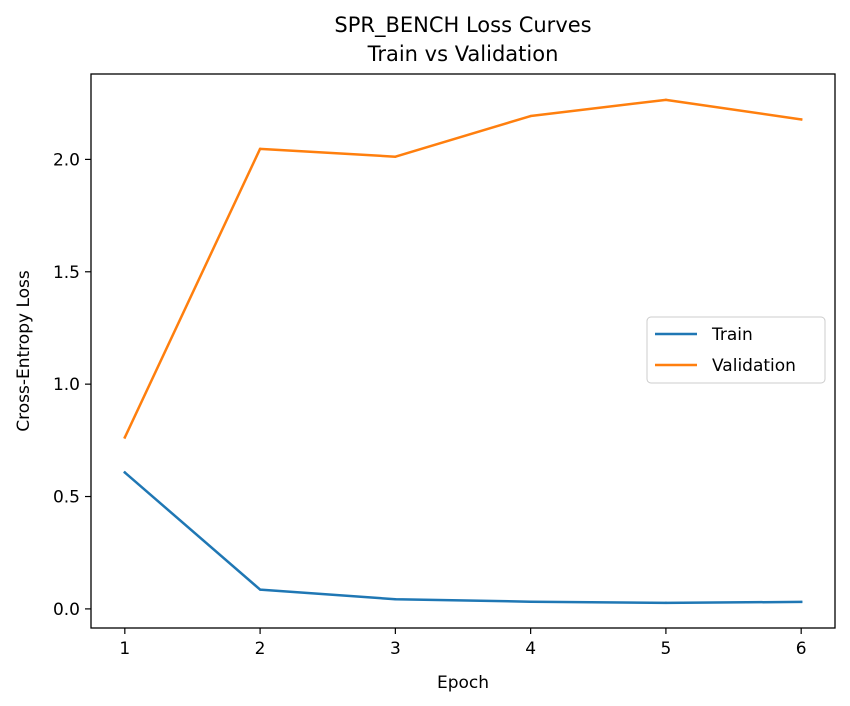 The width and height of the screenshot is (850, 706). What do you see at coordinates (463, 683) in the screenshot?
I see `x-axis-label: Epoch` at bounding box center [463, 683].